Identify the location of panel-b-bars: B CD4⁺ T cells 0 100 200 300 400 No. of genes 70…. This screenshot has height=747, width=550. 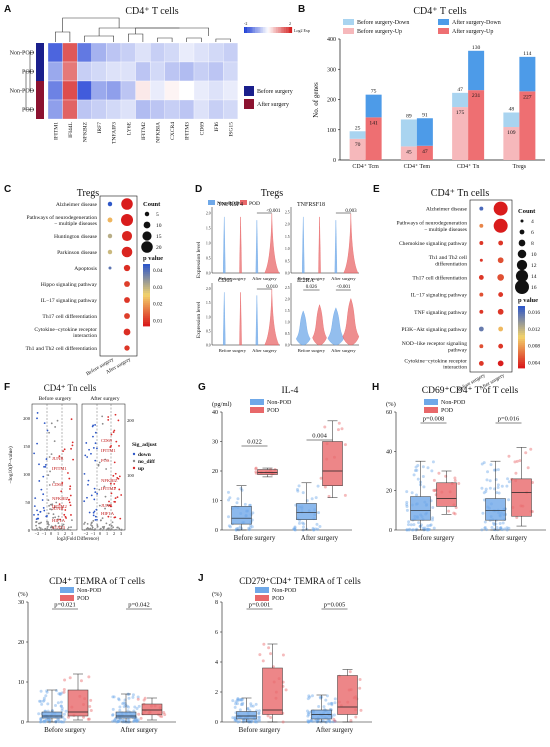
(421, 87).